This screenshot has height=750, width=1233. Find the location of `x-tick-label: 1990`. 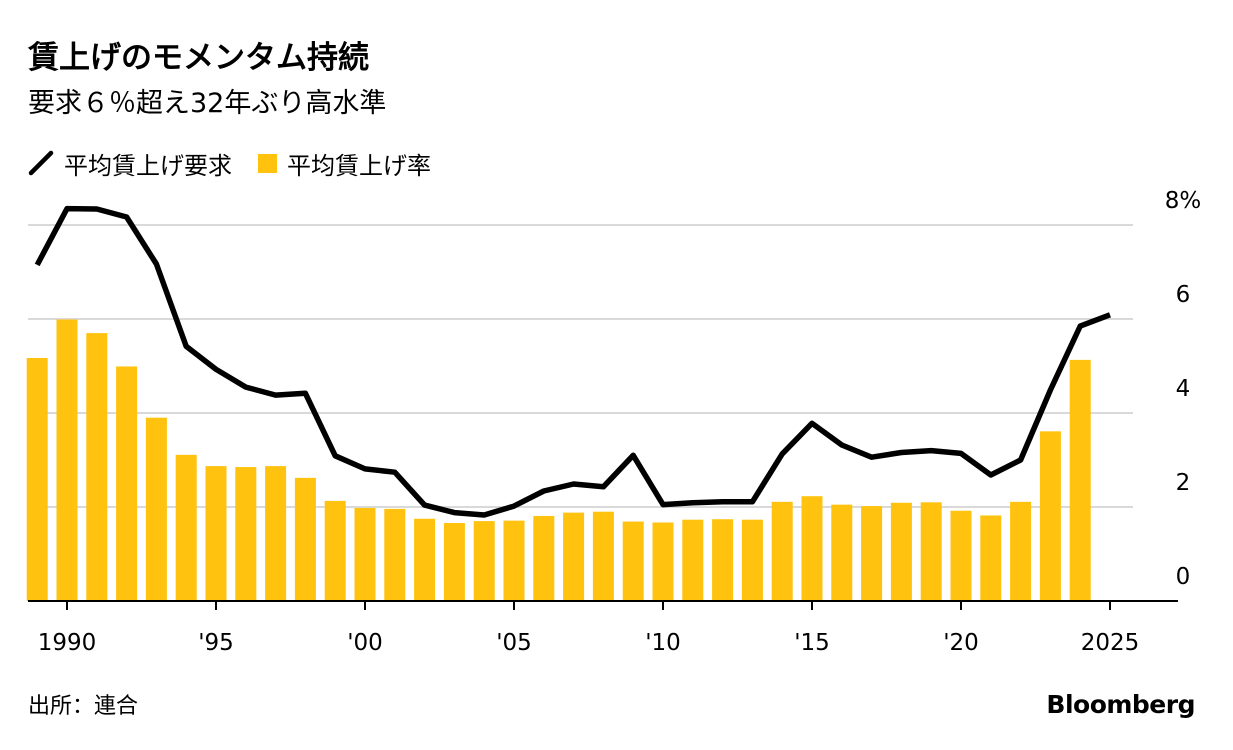

x-tick-label: 1990 is located at coordinates (67, 643).